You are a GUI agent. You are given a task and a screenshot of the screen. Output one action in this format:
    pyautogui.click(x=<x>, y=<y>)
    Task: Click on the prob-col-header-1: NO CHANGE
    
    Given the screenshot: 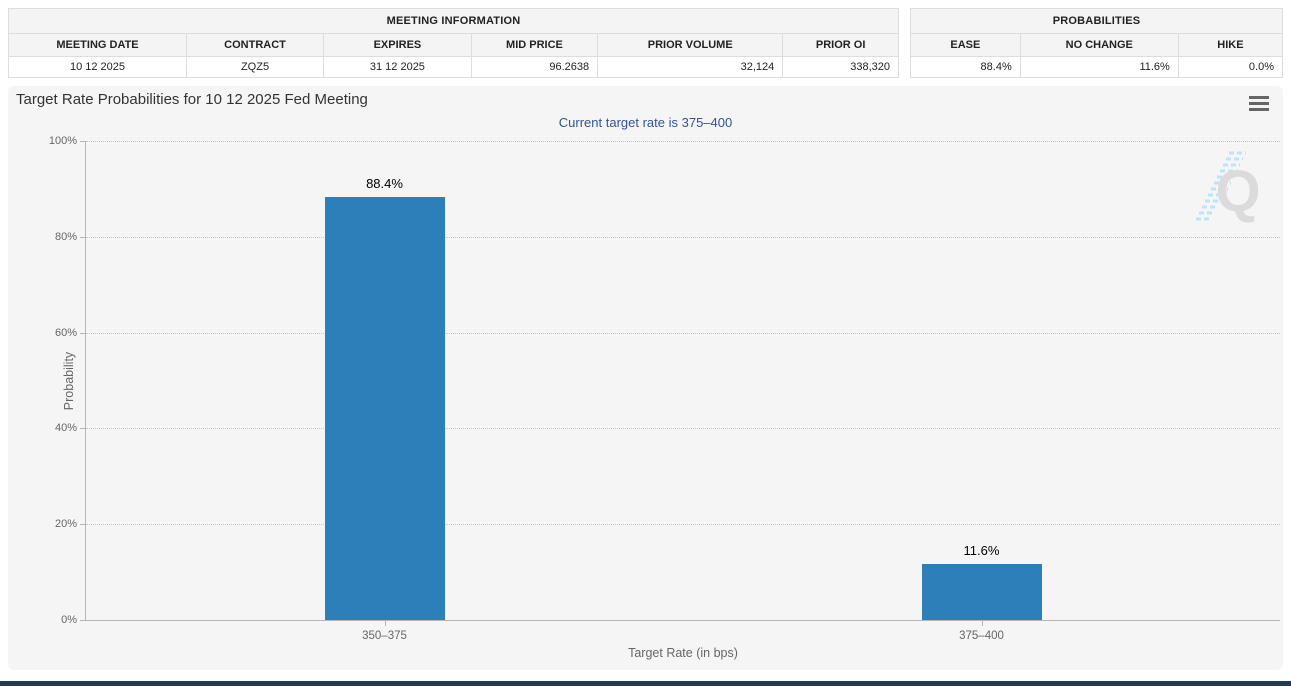 What is the action you would take?
    pyautogui.click(x=1099, y=45)
    